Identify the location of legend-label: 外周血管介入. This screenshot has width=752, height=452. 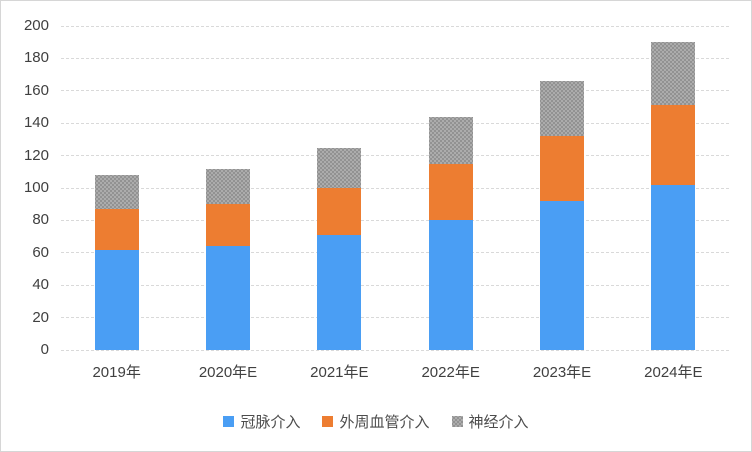
(384, 422).